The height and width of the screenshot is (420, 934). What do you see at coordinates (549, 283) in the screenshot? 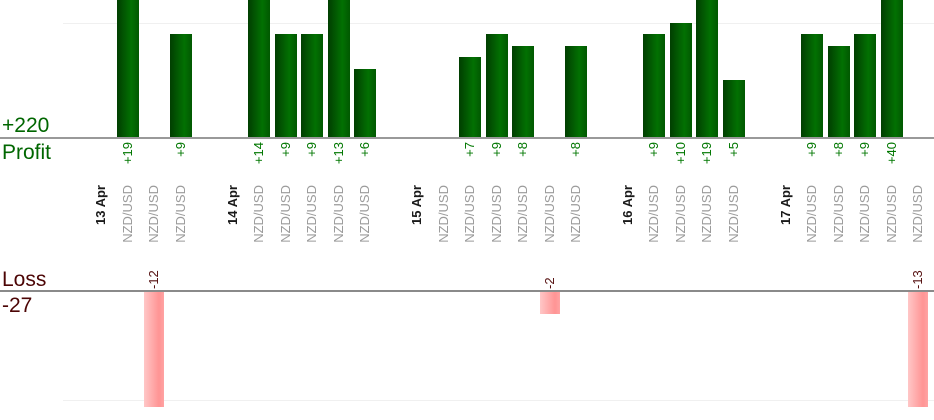
I see `trade-loss-value: -2` at bounding box center [549, 283].